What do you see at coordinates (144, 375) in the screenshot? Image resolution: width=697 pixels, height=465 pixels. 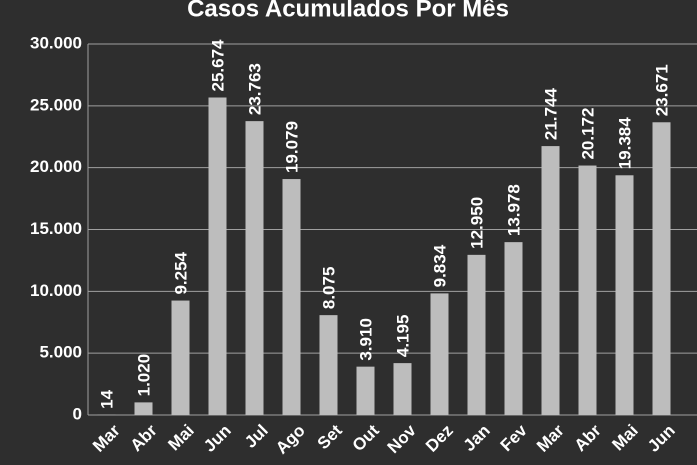 I see `value-label: 1.020` at bounding box center [144, 375].